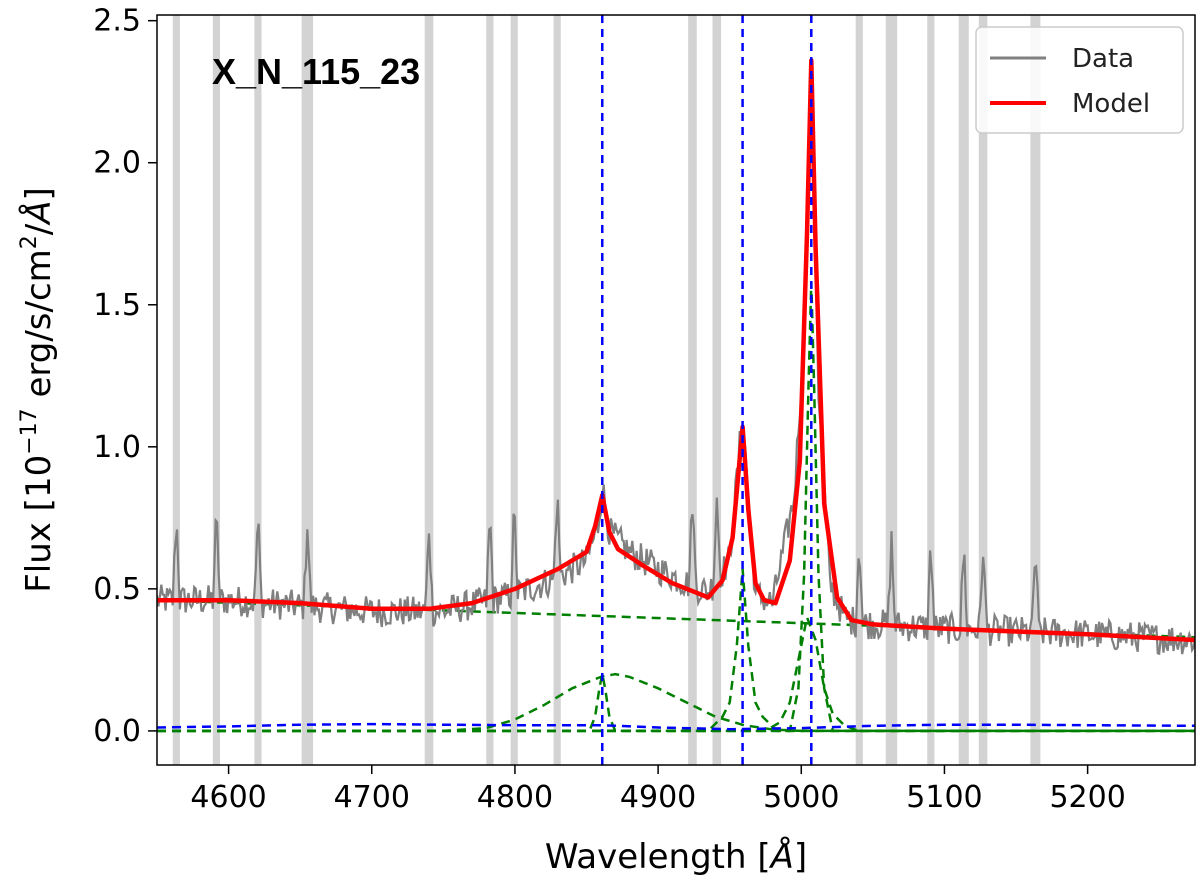  What do you see at coordinates (1087, 797) in the screenshot?
I see `x-tick-label-6: 5200` at bounding box center [1087, 797].